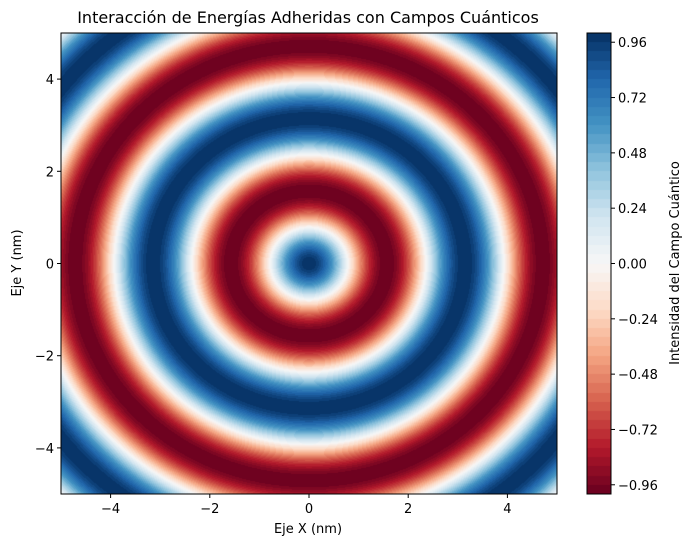  I want to click on colorbar-tick-label: −0.96, so click(638, 486).